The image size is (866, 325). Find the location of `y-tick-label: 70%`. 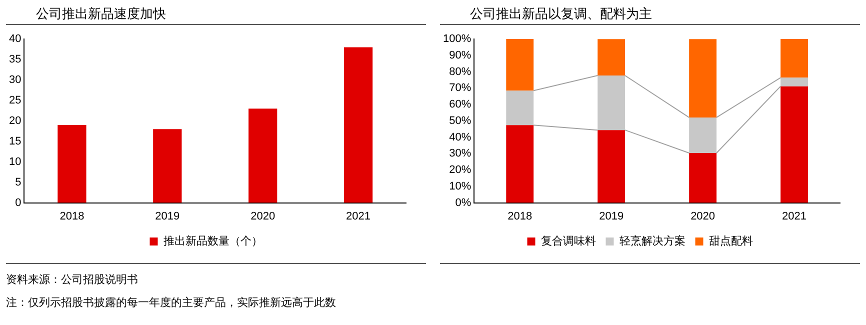

y-tick-label: 70% is located at coordinates (460, 88).